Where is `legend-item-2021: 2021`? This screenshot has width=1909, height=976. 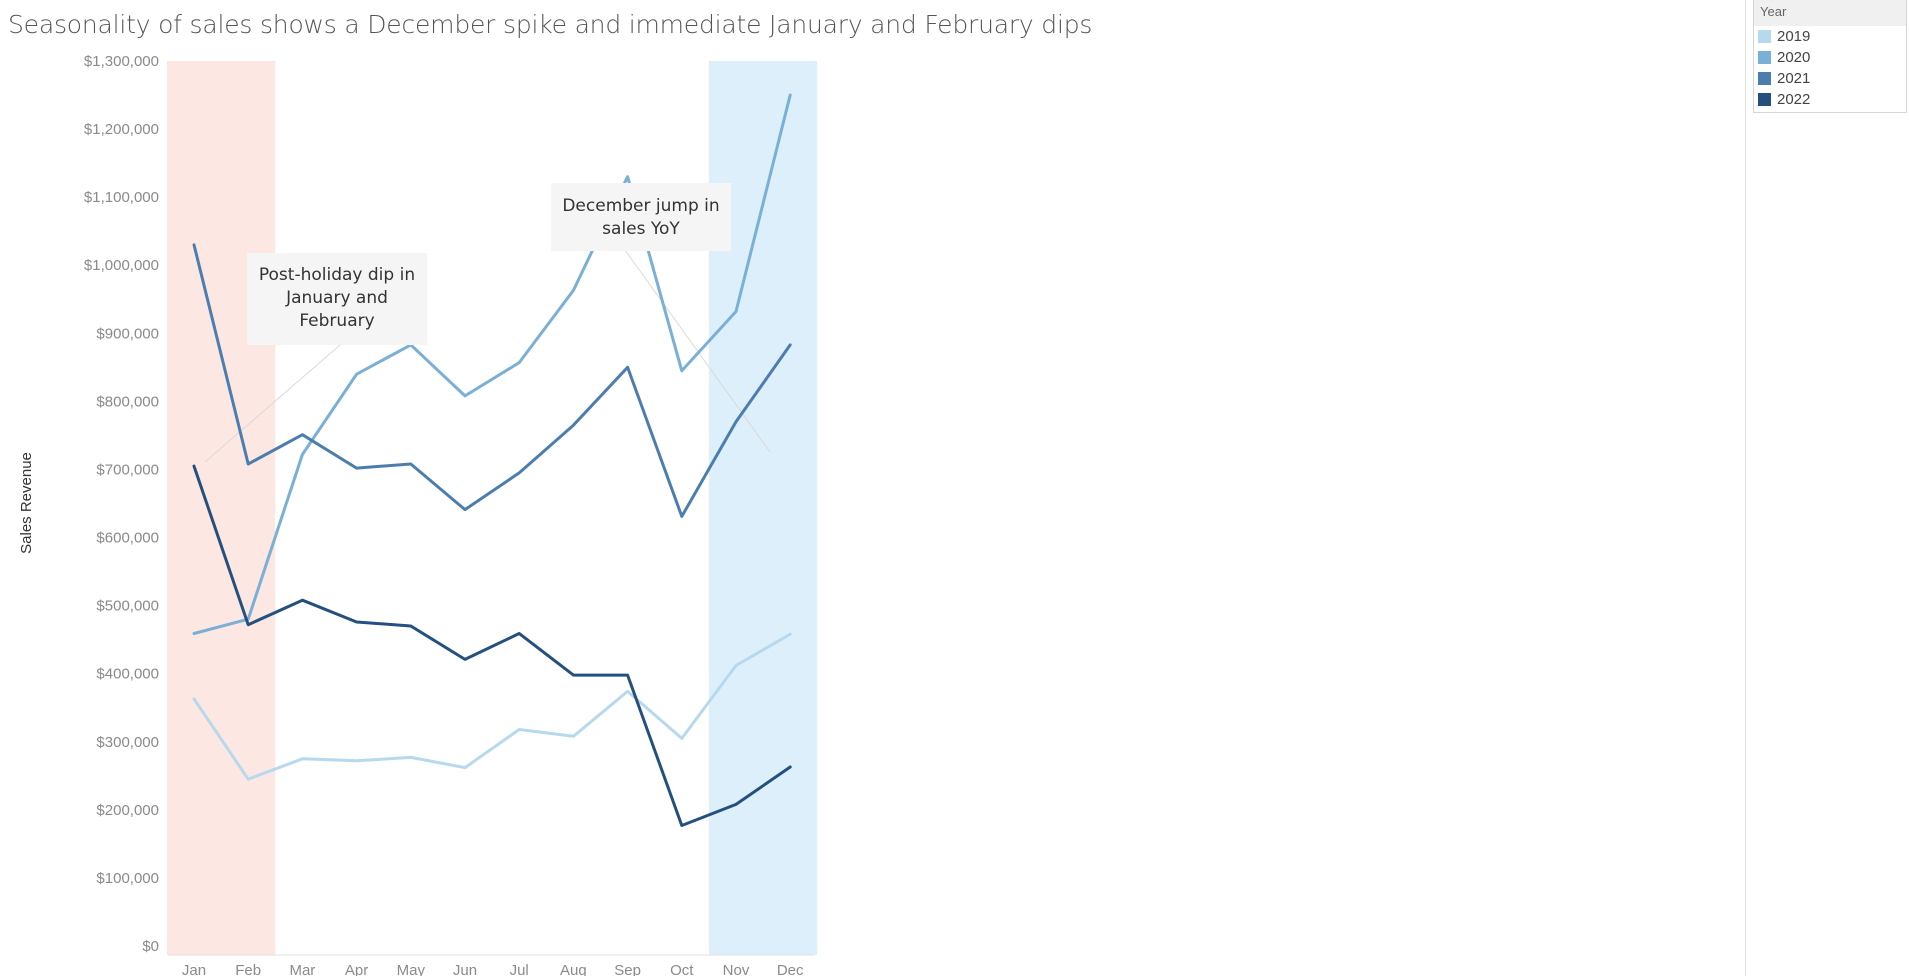
legend-item-2021: 2021 is located at coordinates (1830, 78).